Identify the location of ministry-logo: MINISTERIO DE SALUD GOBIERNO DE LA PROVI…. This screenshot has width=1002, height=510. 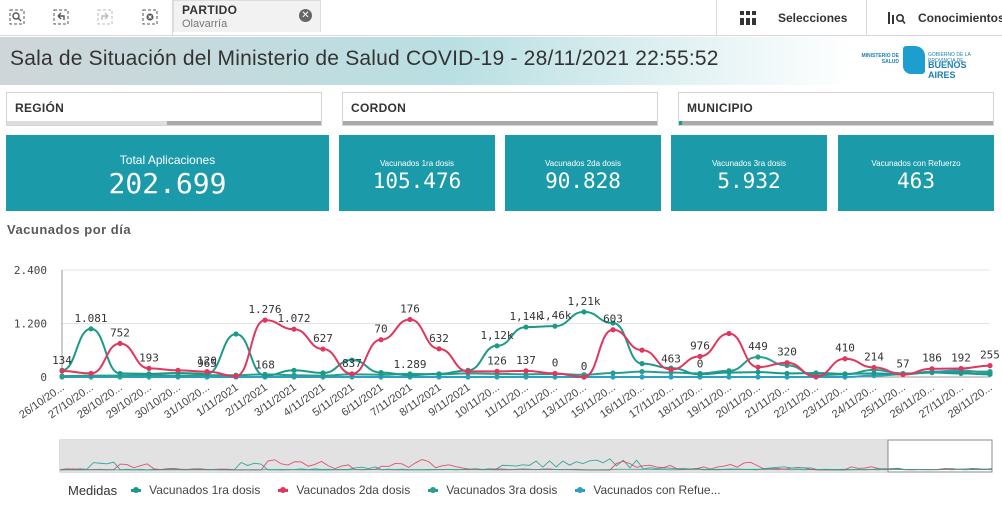
(922, 61).